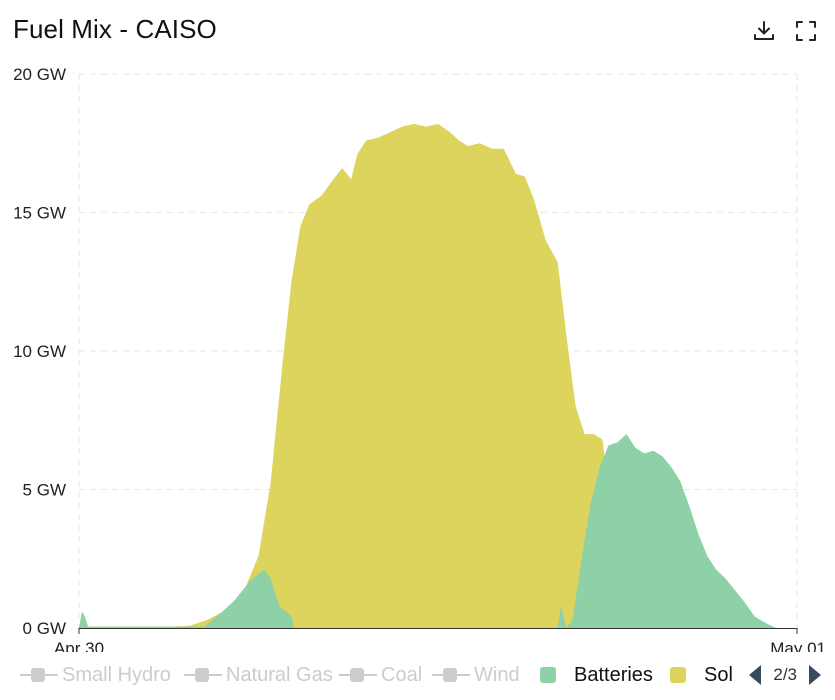  What do you see at coordinates (613, 674) in the screenshot?
I see `legend-item-label: Batteries` at bounding box center [613, 674].